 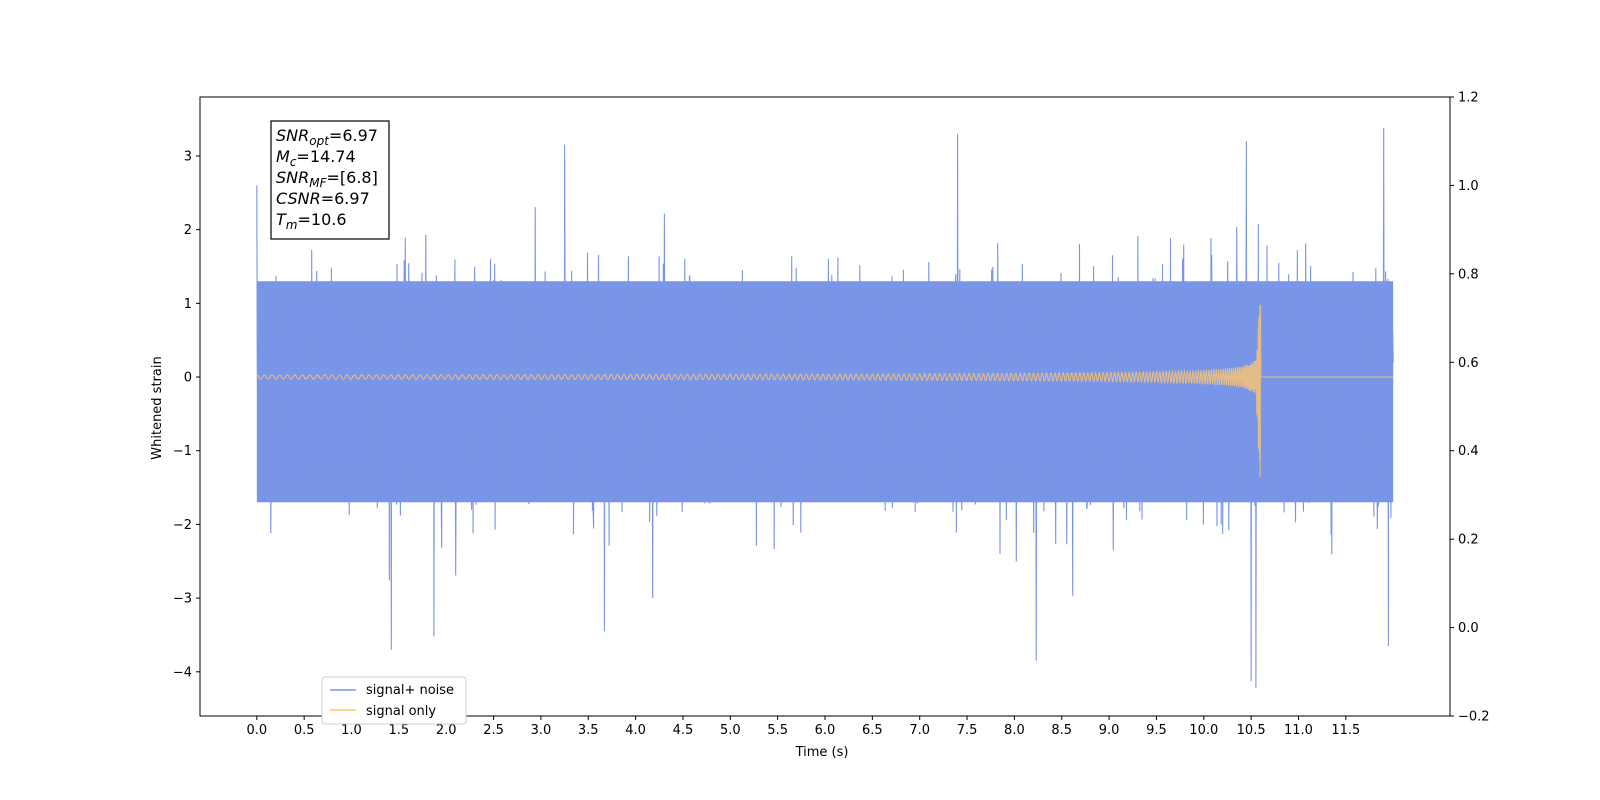 What do you see at coordinates (1109, 730) in the screenshot?
I see `x-tick-label: 9.0` at bounding box center [1109, 730].